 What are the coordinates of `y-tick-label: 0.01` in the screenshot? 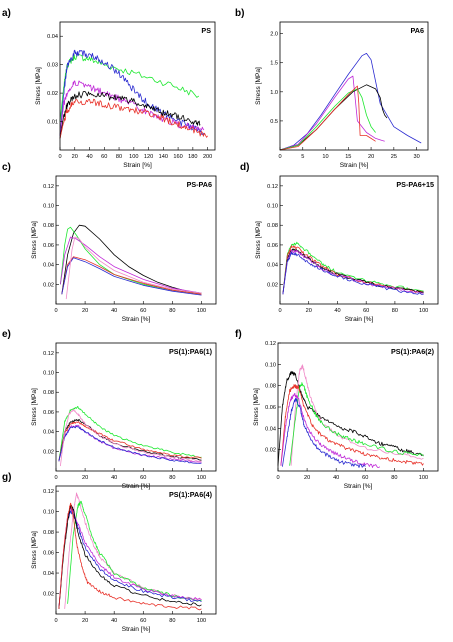 It's located at (52, 123).